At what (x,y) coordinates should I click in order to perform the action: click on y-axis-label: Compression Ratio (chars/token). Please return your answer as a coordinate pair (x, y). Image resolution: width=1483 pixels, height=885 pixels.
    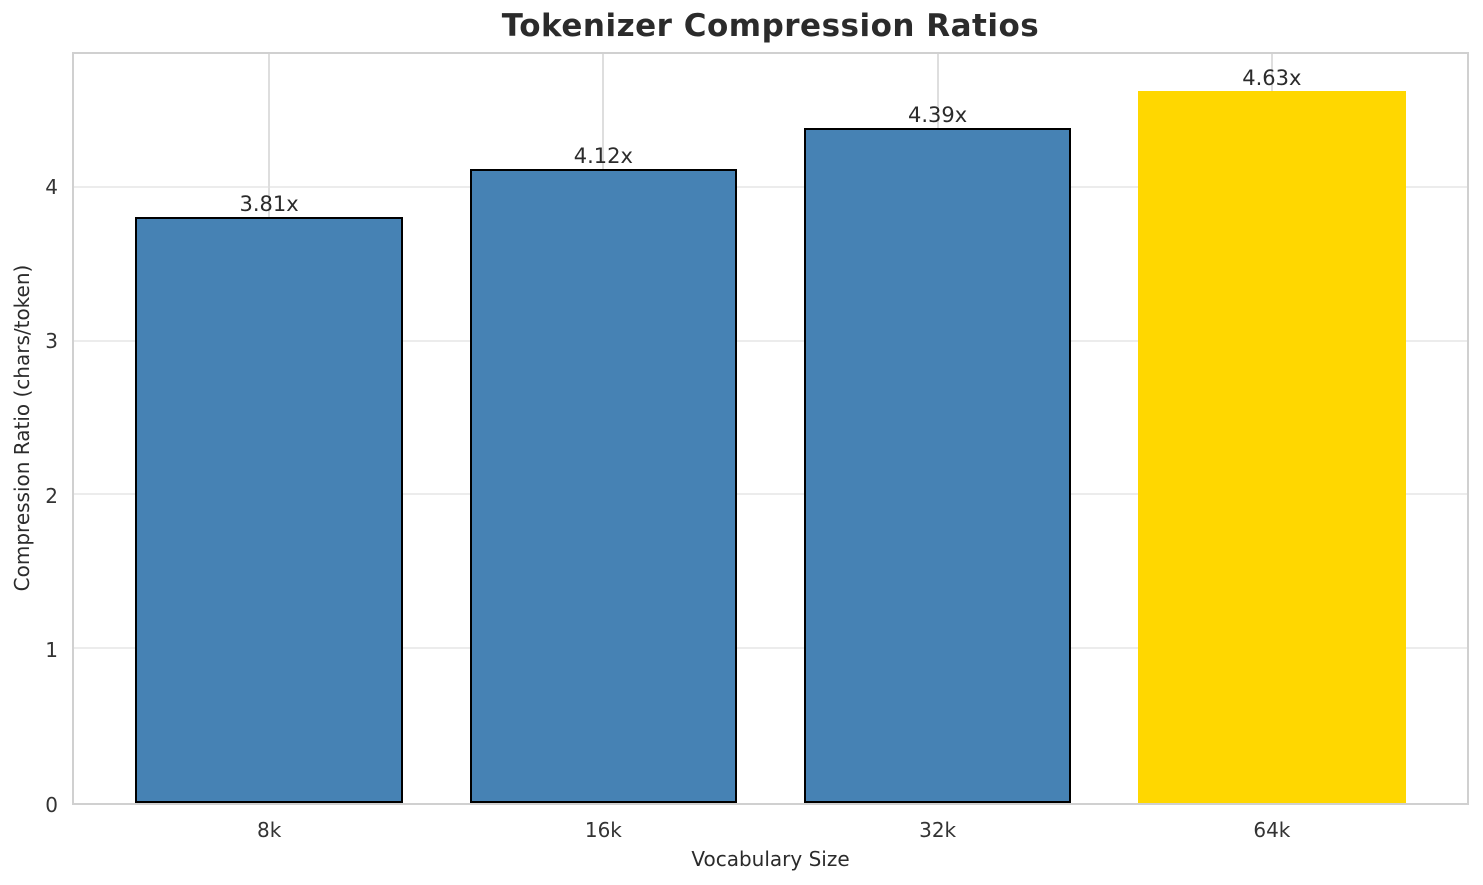
    Looking at the image, I should click on (22, 428).